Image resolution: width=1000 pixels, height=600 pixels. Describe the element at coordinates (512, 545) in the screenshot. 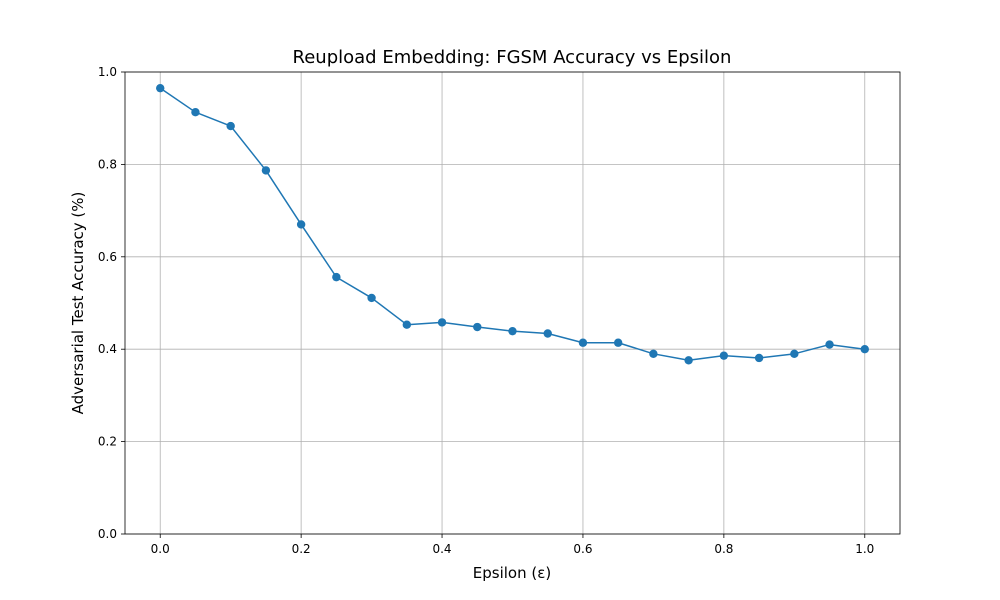

I see `x-axis-ticks: 0.0 0.2 0.4 0.6 0.8 1.0` at that location.